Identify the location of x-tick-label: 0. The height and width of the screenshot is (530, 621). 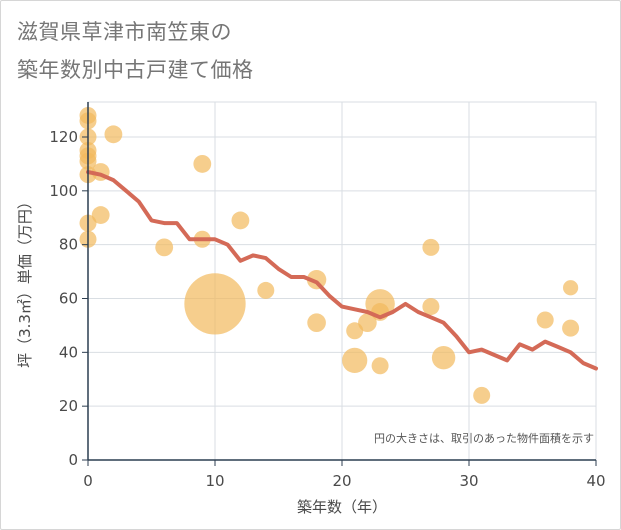
(88, 481).